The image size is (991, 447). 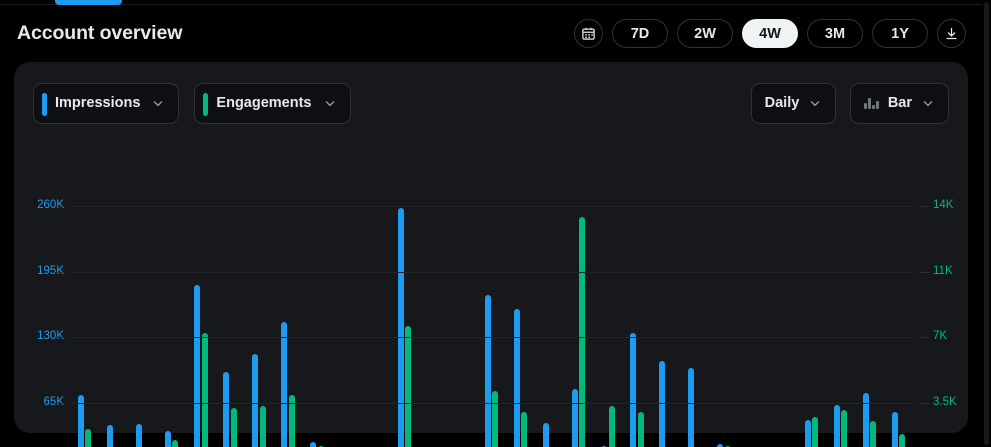 What do you see at coordinates (39, 323) in the screenshot?
I see `y-axis-left: 065K130K195K260K` at bounding box center [39, 323].